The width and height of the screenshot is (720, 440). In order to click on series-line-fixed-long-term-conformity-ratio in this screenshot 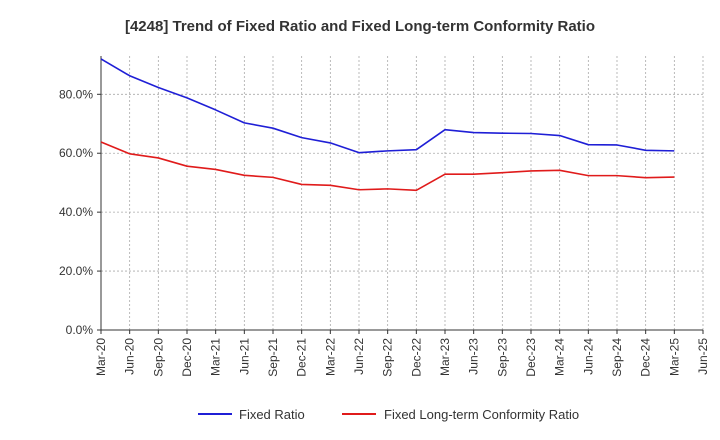, I will do `click(387, 166)`.